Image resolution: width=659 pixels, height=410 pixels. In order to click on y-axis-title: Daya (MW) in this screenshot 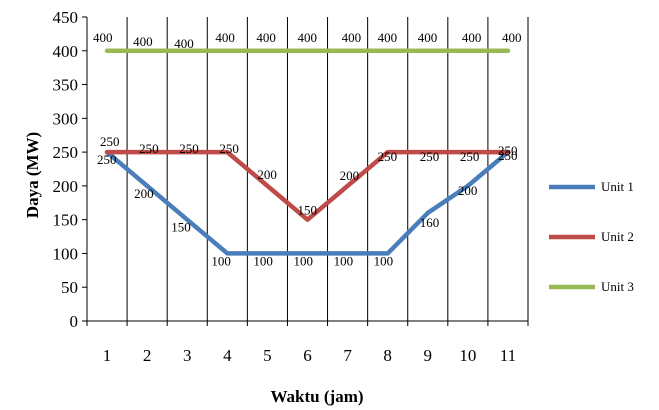, I will do `click(32, 175)`.